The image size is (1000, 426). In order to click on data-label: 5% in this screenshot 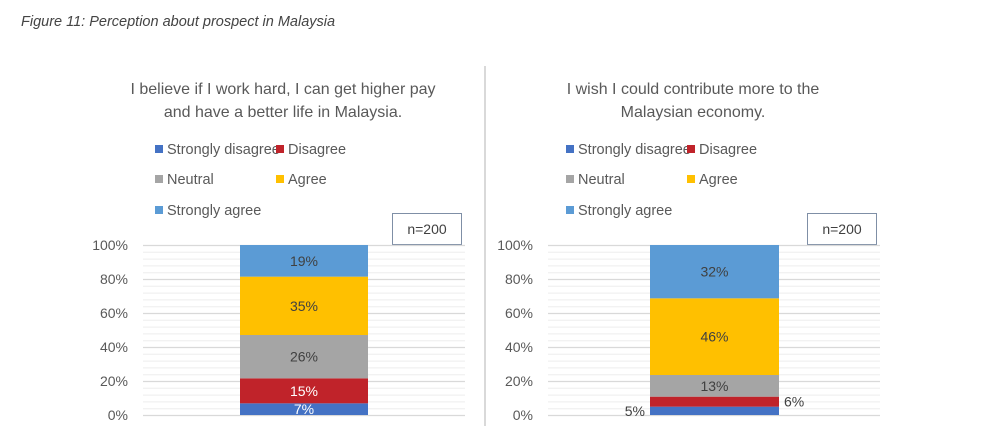, I will do `click(635, 411)`.